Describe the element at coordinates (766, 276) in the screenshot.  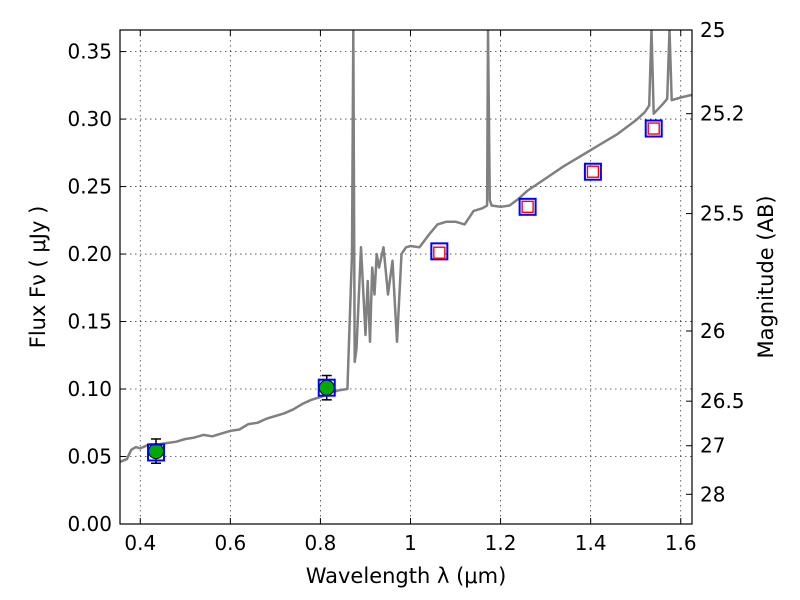
I see `y2-axis-title: Magnitude (AB)` at that location.